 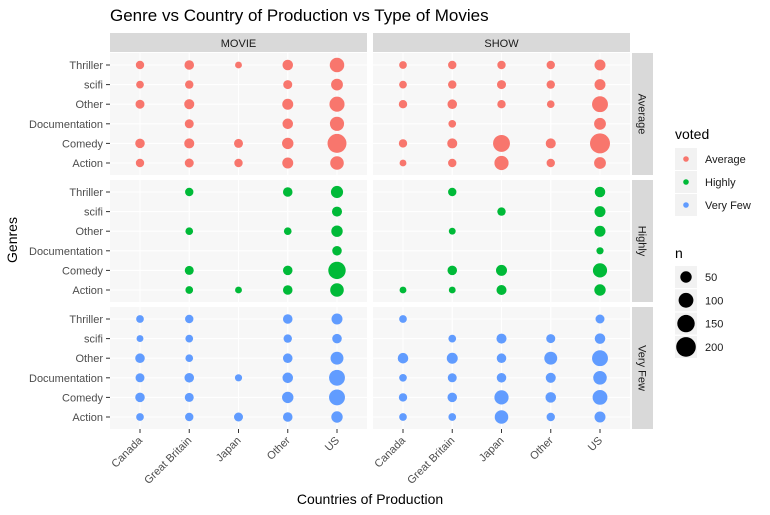 What do you see at coordinates (501, 368) in the screenshot?
I see `panel-show-very-few` at bounding box center [501, 368].